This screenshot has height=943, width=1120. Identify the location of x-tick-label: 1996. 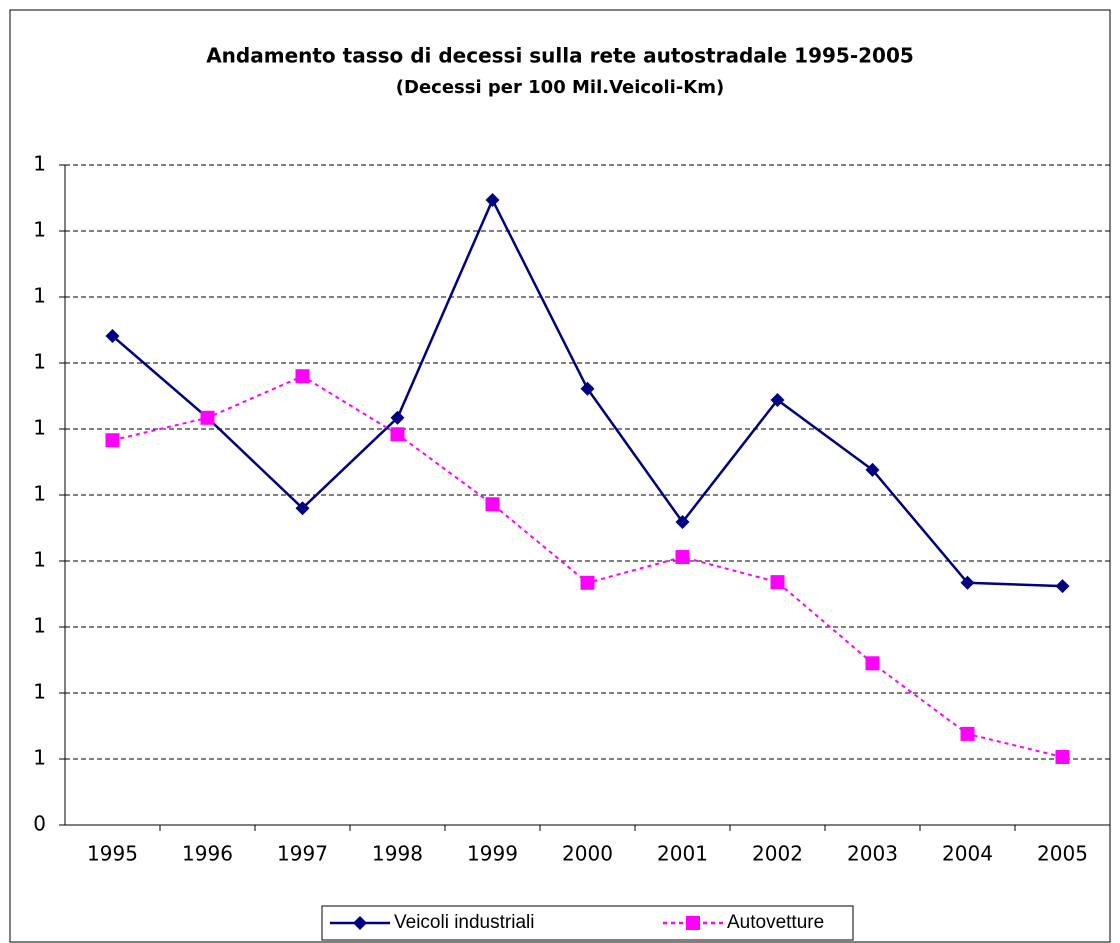
(207, 854).